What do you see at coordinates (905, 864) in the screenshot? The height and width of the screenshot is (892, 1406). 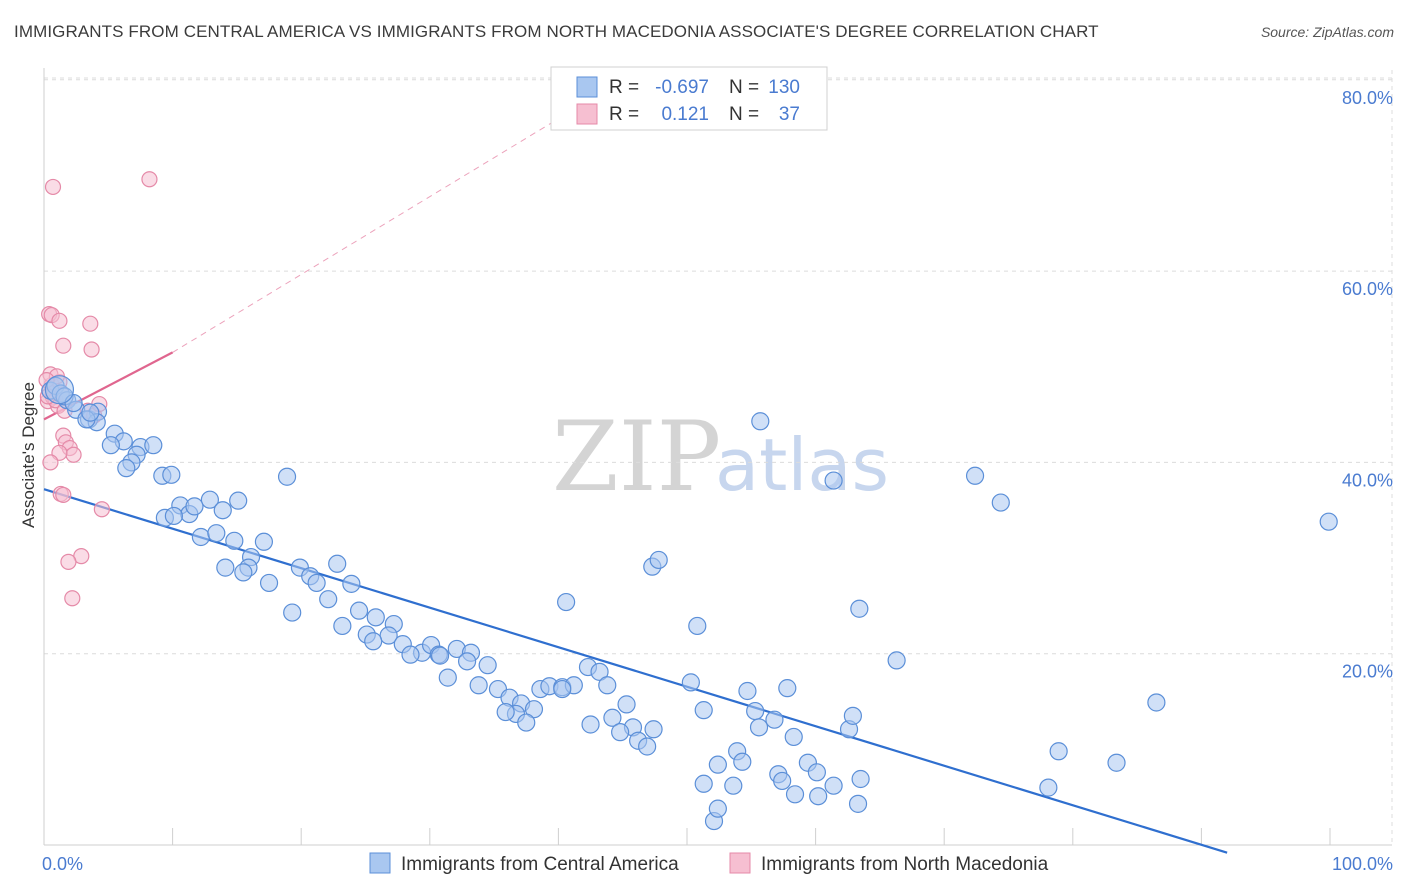 I see `bottom-legend-label-north-macedonia: Immigrants from North Macedonia` at bounding box center [905, 864].